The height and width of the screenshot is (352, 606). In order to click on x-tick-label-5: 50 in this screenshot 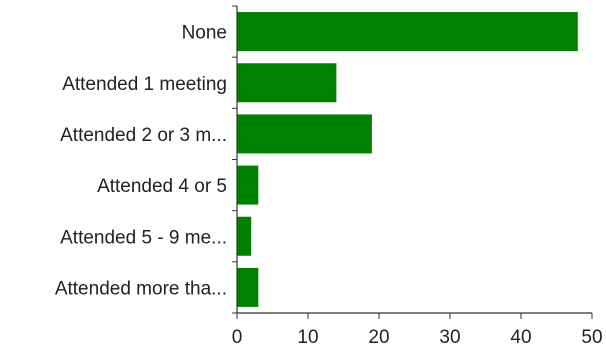, I will do `click(591, 337)`.